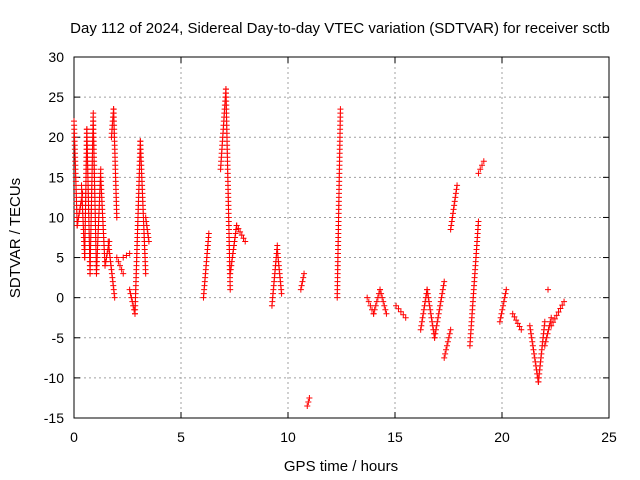 This screenshot has width=640, height=480. I want to click on y-tick-label: 5, so click(60, 258).